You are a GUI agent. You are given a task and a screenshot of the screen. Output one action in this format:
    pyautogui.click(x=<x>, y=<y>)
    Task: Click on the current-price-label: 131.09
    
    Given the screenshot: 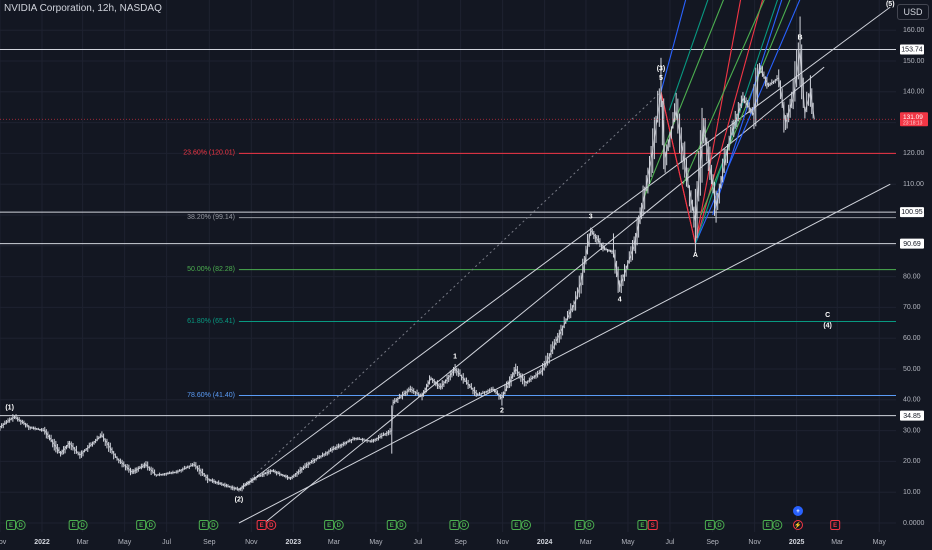 What is the action you would take?
    pyautogui.click(x=913, y=117)
    